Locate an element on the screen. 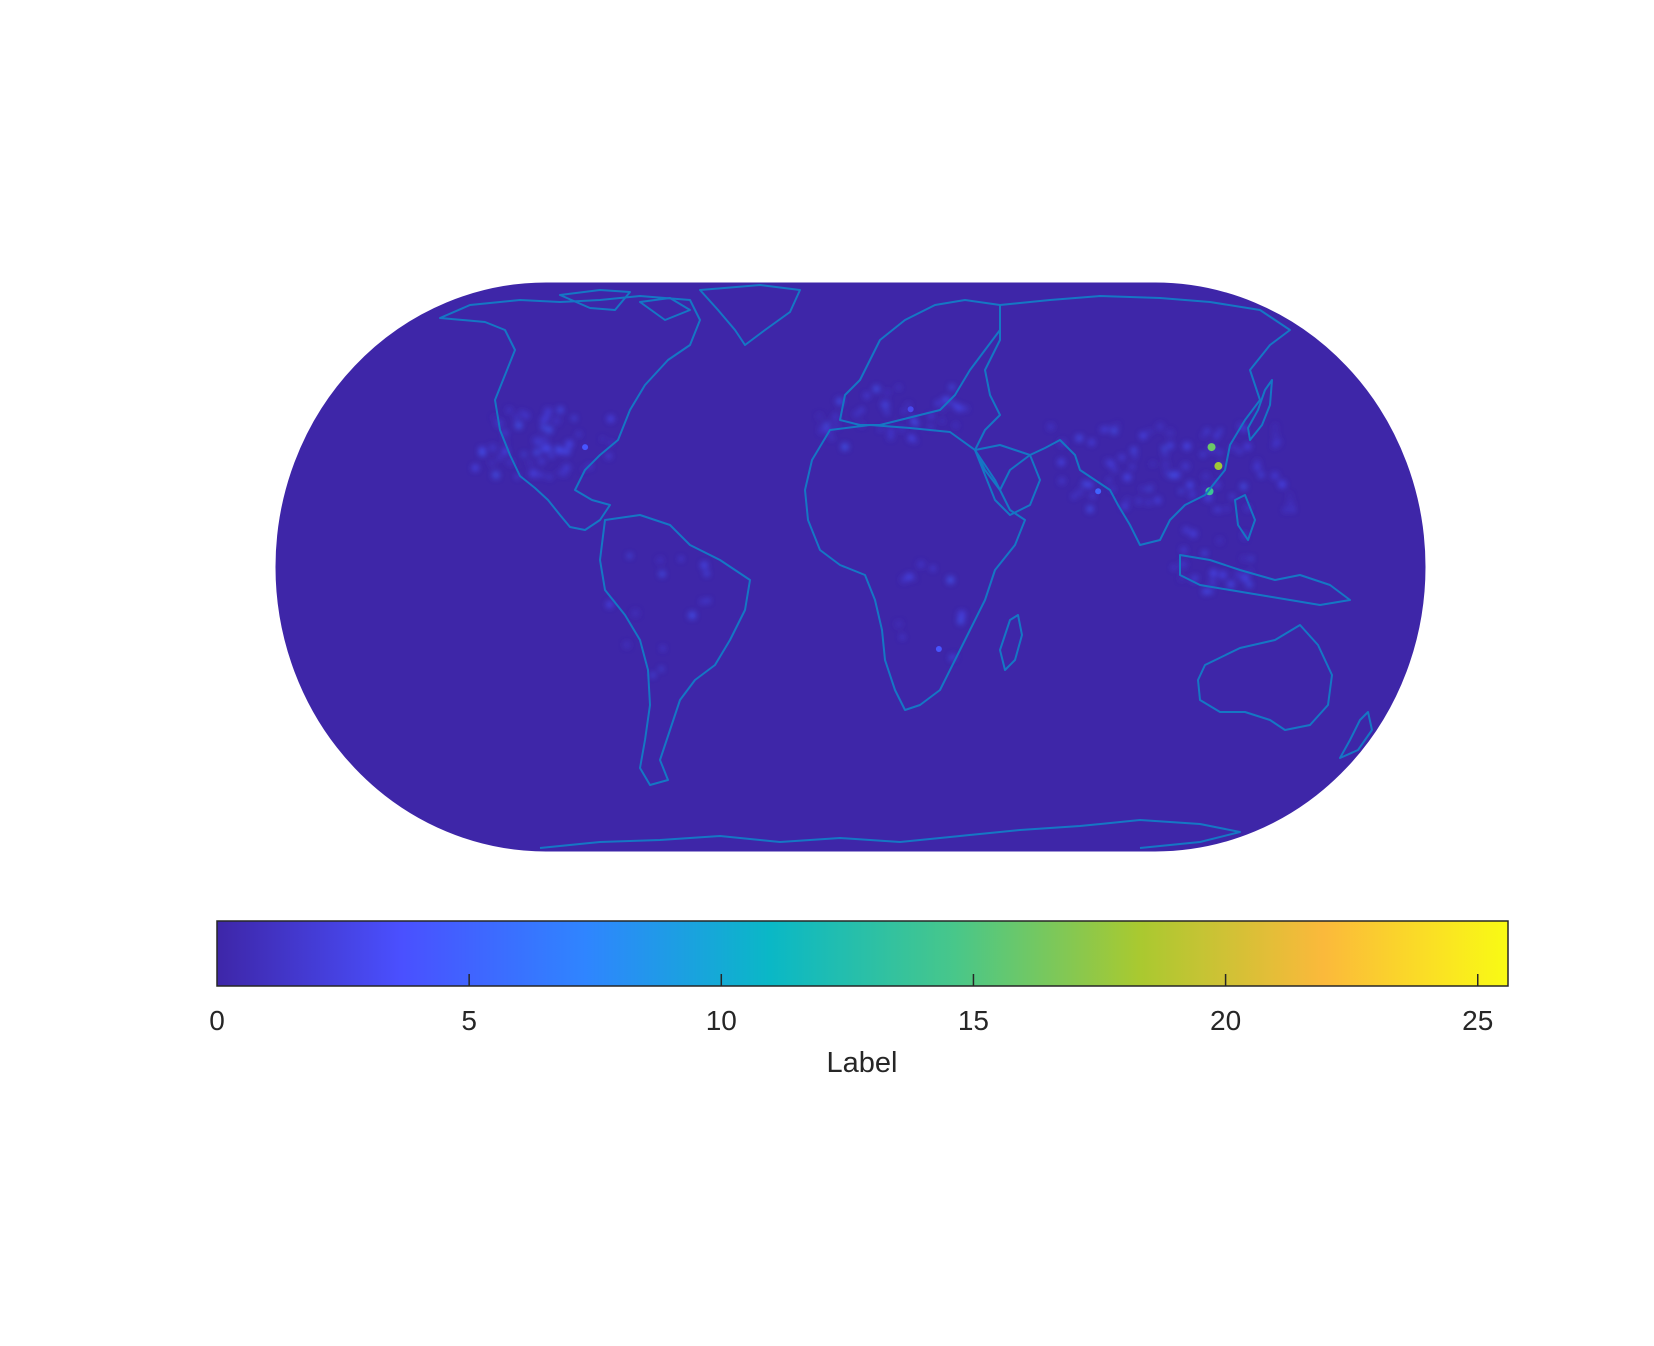 The image size is (1654, 1346). hotspot-eastern-china is located at coordinates (1218, 466).